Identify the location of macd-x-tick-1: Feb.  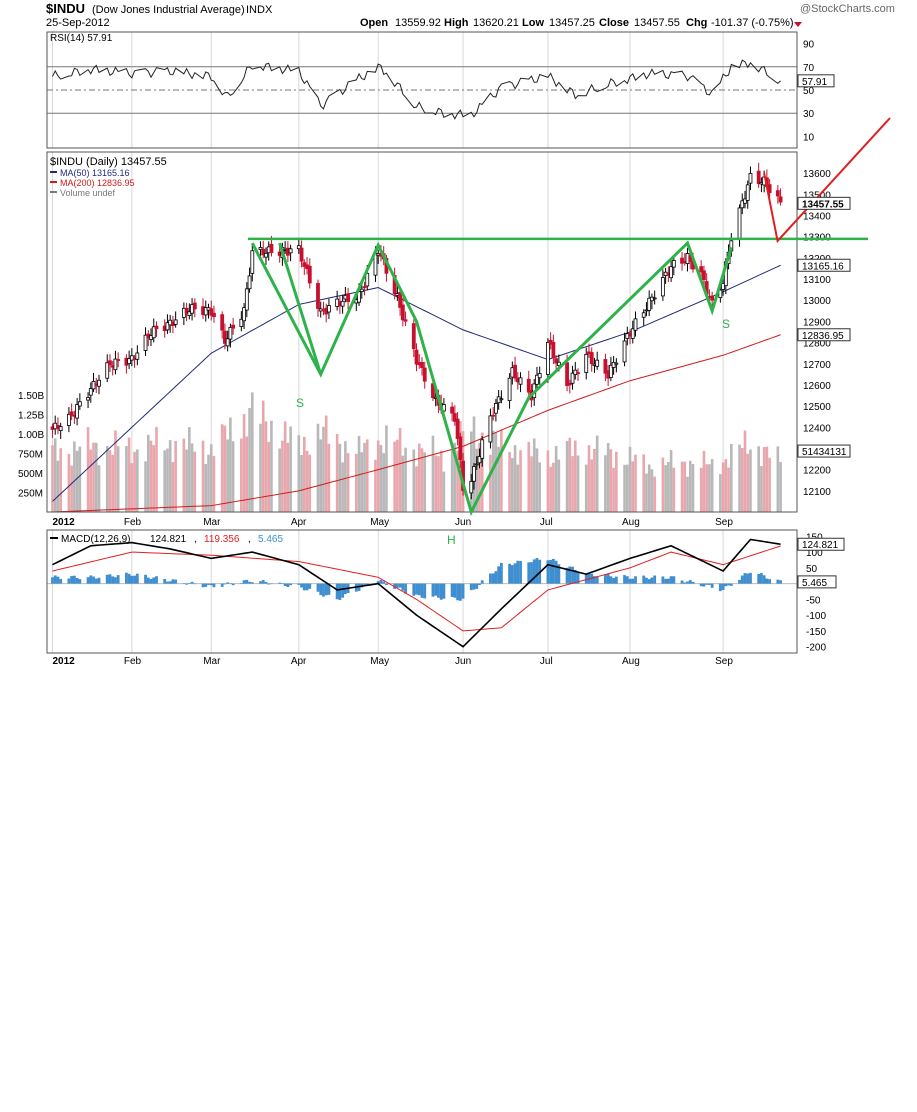
(133, 661).